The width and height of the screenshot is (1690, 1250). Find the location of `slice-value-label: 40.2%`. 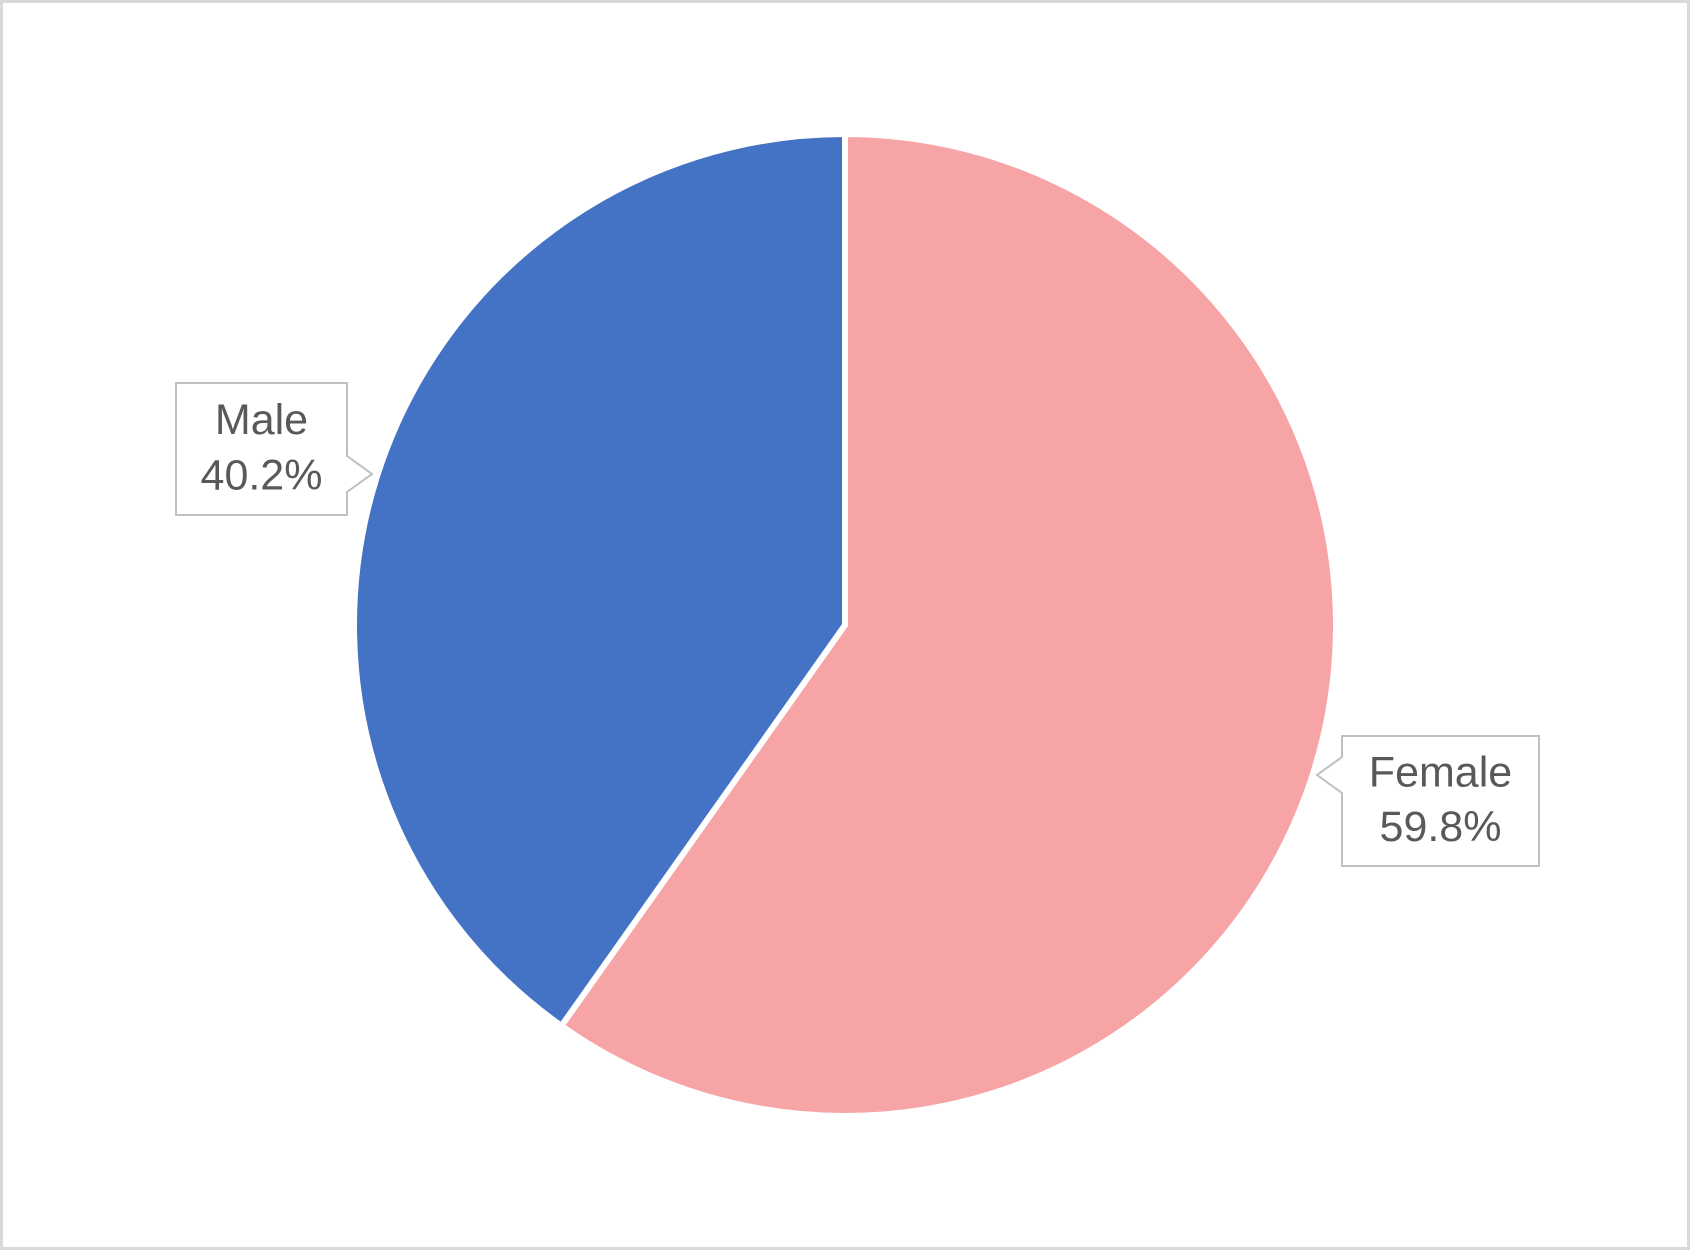

slice-value-label: 40.2% is located at coordinates (262, 475).